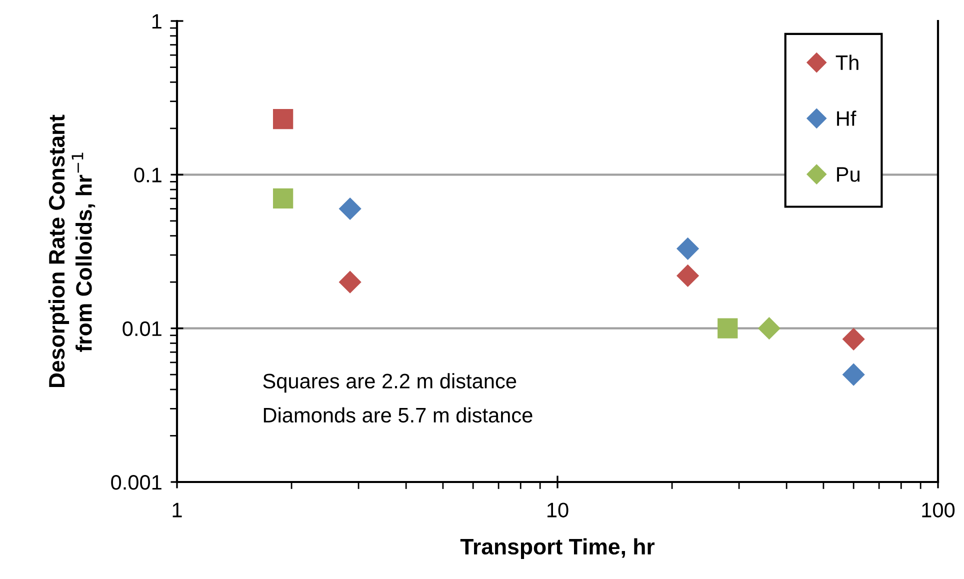 The image size is (964, 579). Describe the element at coordinates (142, 328) in the screenshot. I see `y-tick-label: 0.01` at that location.